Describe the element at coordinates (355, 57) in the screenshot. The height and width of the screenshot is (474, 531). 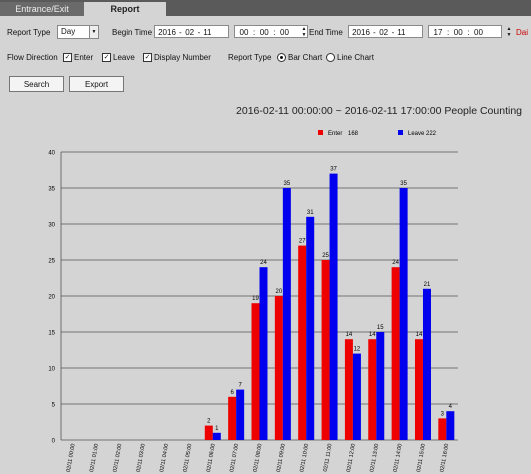
I see `line-chart-label: Line Chart` at that location.